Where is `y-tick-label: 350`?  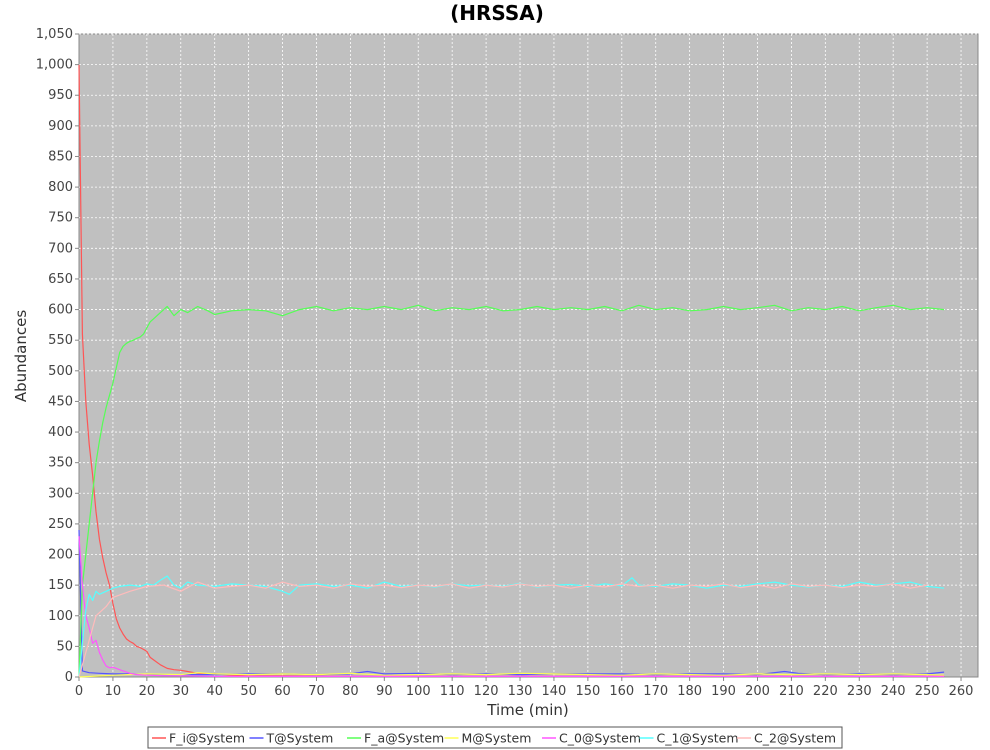
y-tick-label: 350 is located at coordinates (60, 463).